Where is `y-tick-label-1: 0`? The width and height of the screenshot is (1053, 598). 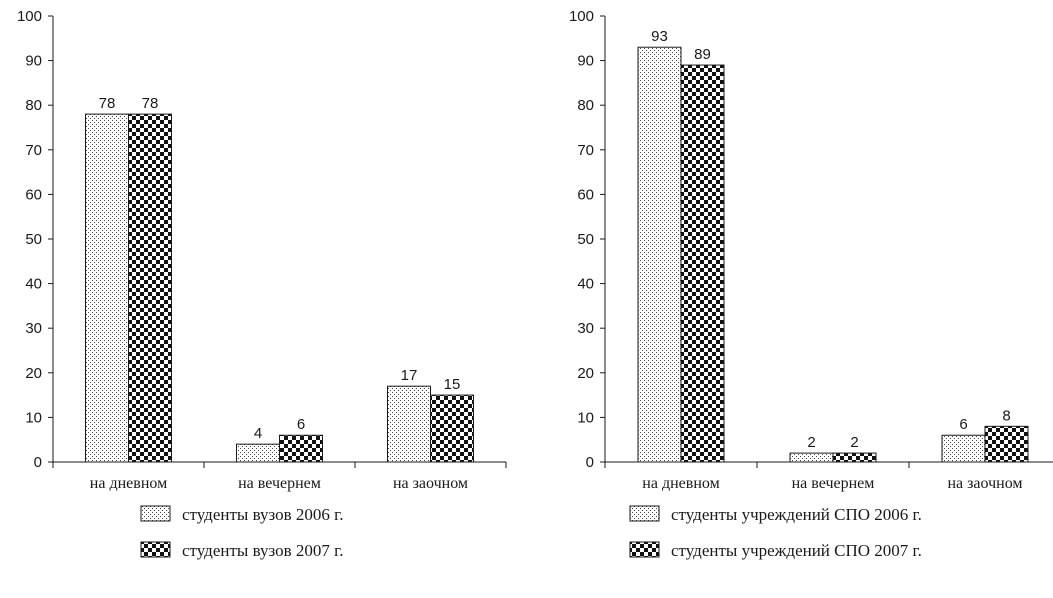
y-tick-label-1: 0 is located at coordinates (38, 462).